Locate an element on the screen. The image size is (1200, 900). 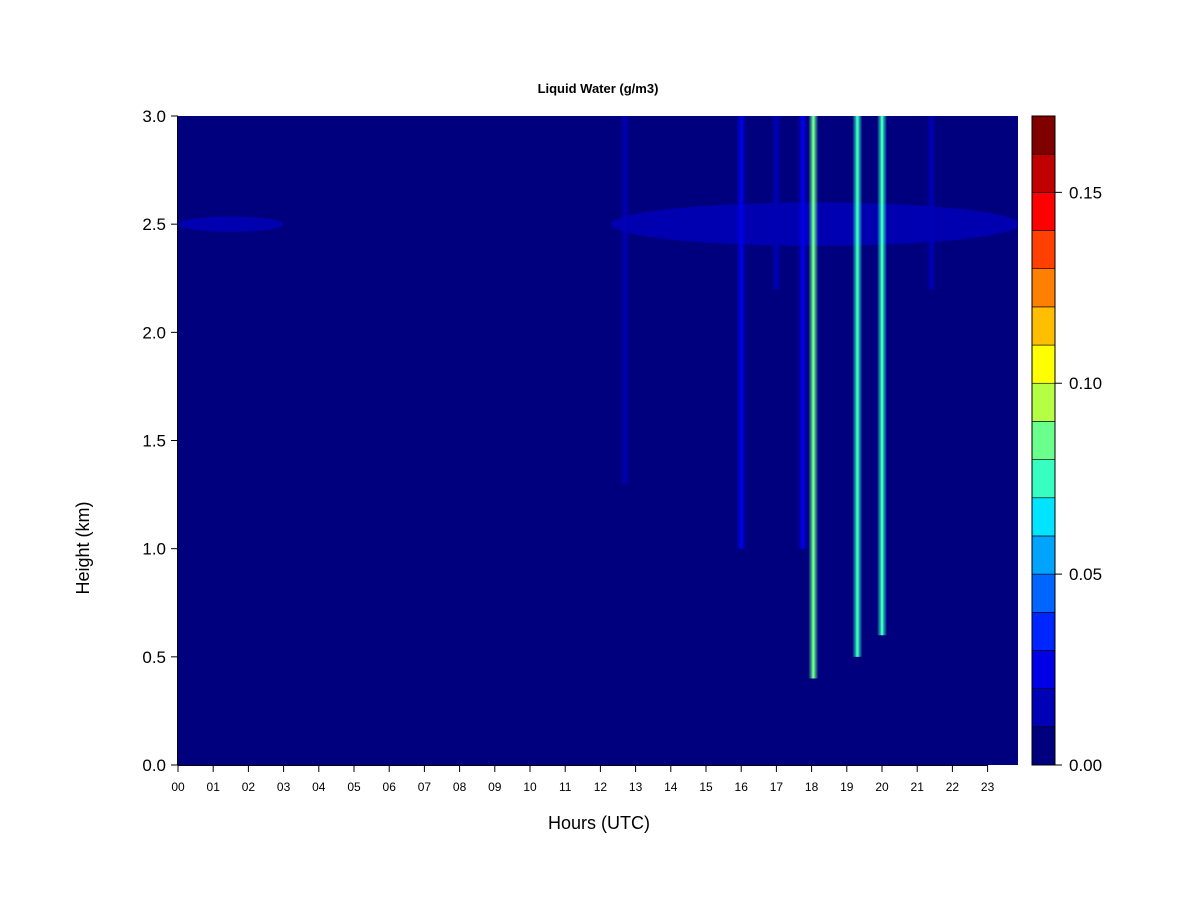
x-tick-label: 00 is located at coordinates (178, 787).